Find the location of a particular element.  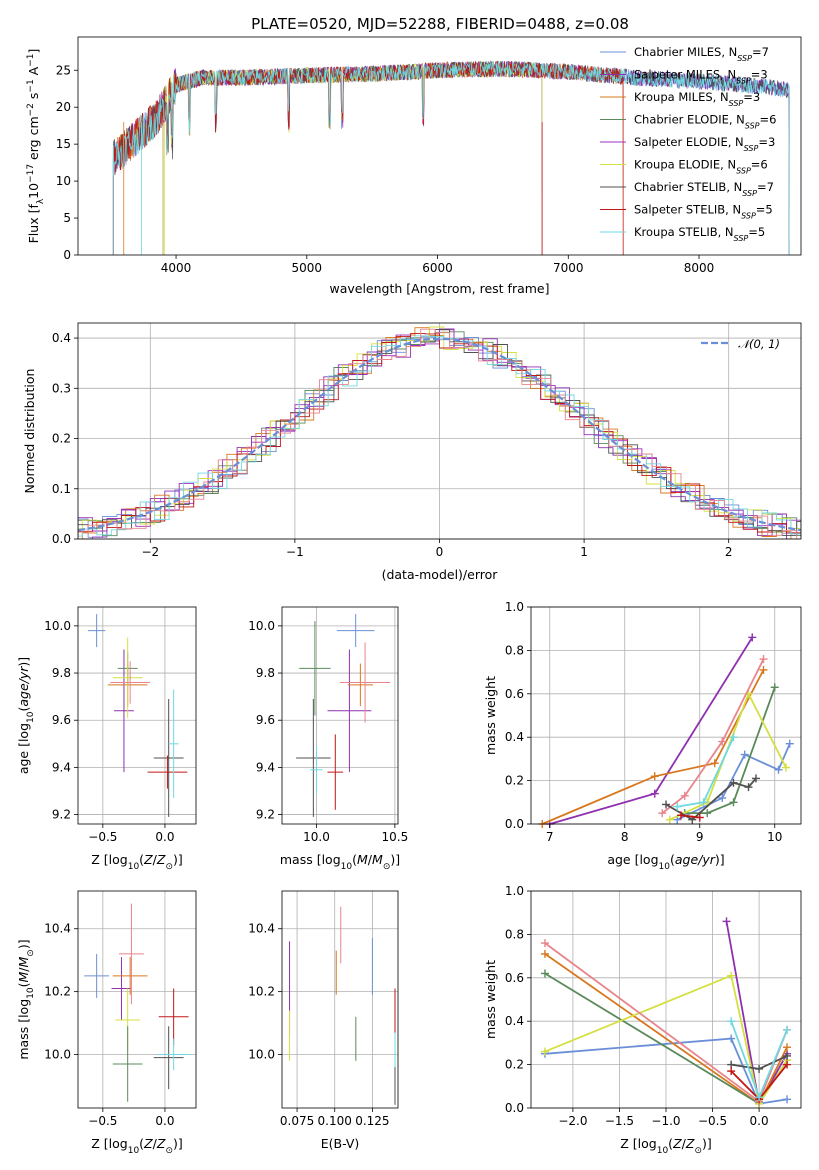

x-tick-label: 10.5 is located at coordinates (395, 837).